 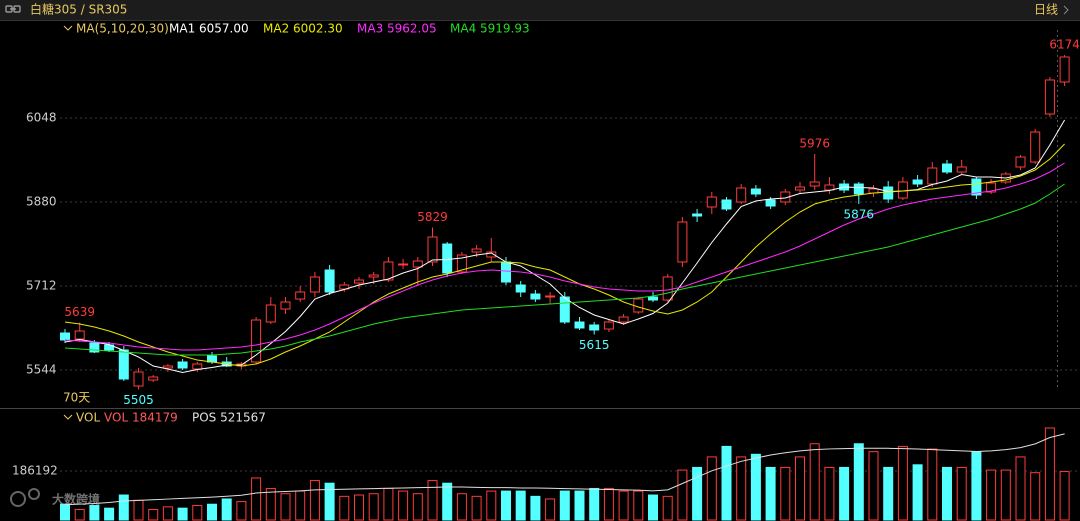 What do you see at coordinates (303, 29) in the screenshot?
I see `legend-entry: MA2 6002.30` at bounding box center [303, 29].